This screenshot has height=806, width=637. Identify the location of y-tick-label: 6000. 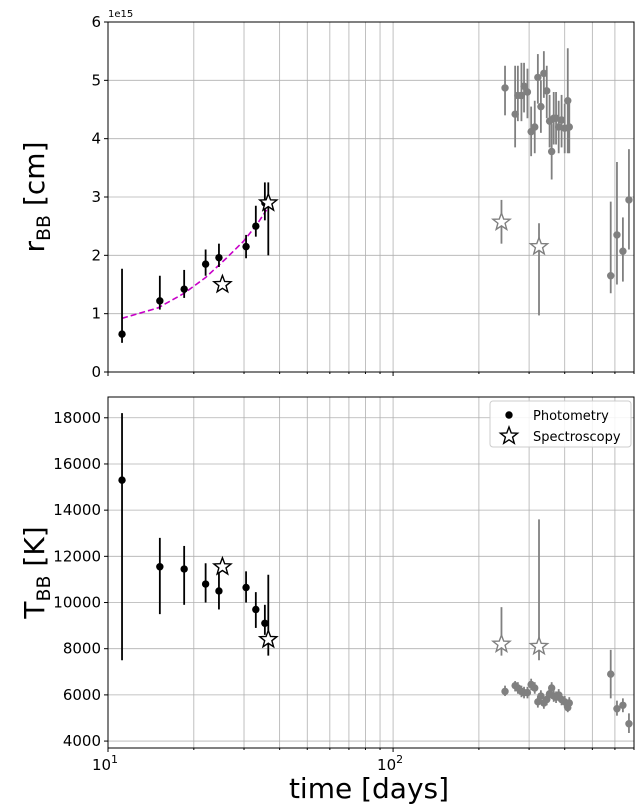
(82, 695).